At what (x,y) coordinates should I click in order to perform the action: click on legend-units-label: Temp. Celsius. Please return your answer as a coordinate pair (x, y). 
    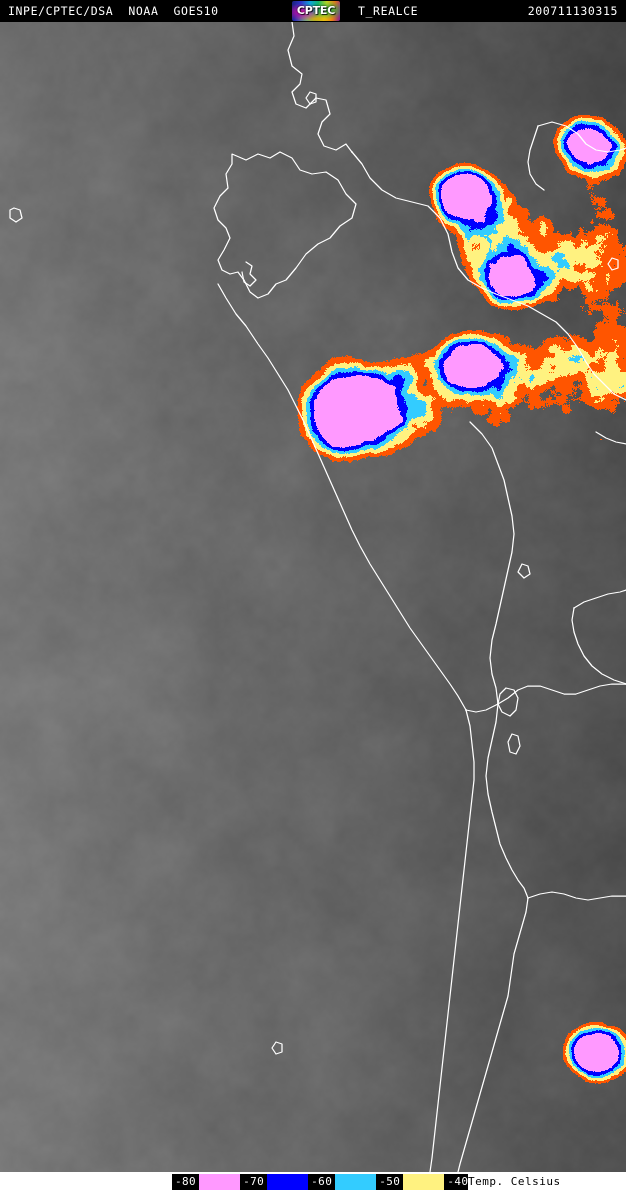
    Looking at the image, I should click on (514, 1182).